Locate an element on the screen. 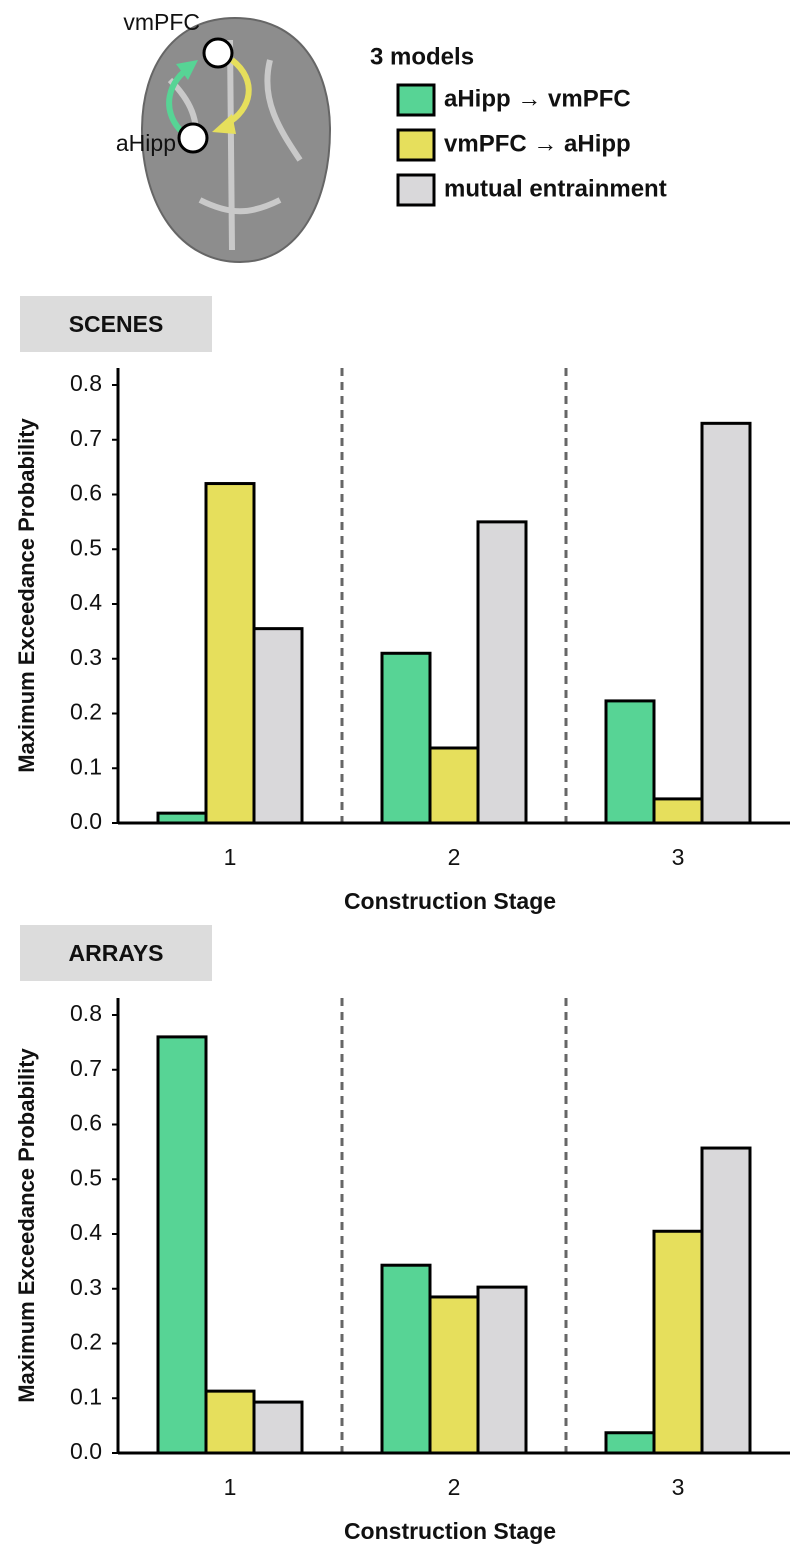  panel-title: SCENES is located at coordinates (116, 324).